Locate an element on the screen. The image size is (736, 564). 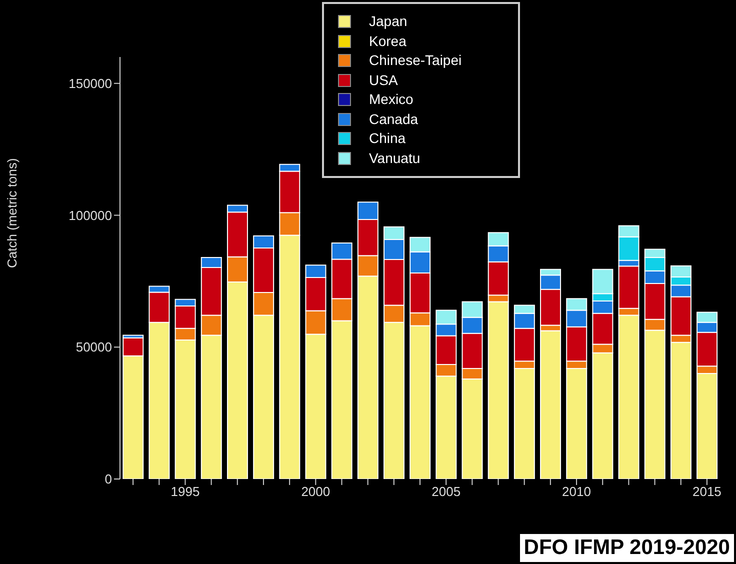
y-tick-label: 150000 is located at coordinates (90, 83).